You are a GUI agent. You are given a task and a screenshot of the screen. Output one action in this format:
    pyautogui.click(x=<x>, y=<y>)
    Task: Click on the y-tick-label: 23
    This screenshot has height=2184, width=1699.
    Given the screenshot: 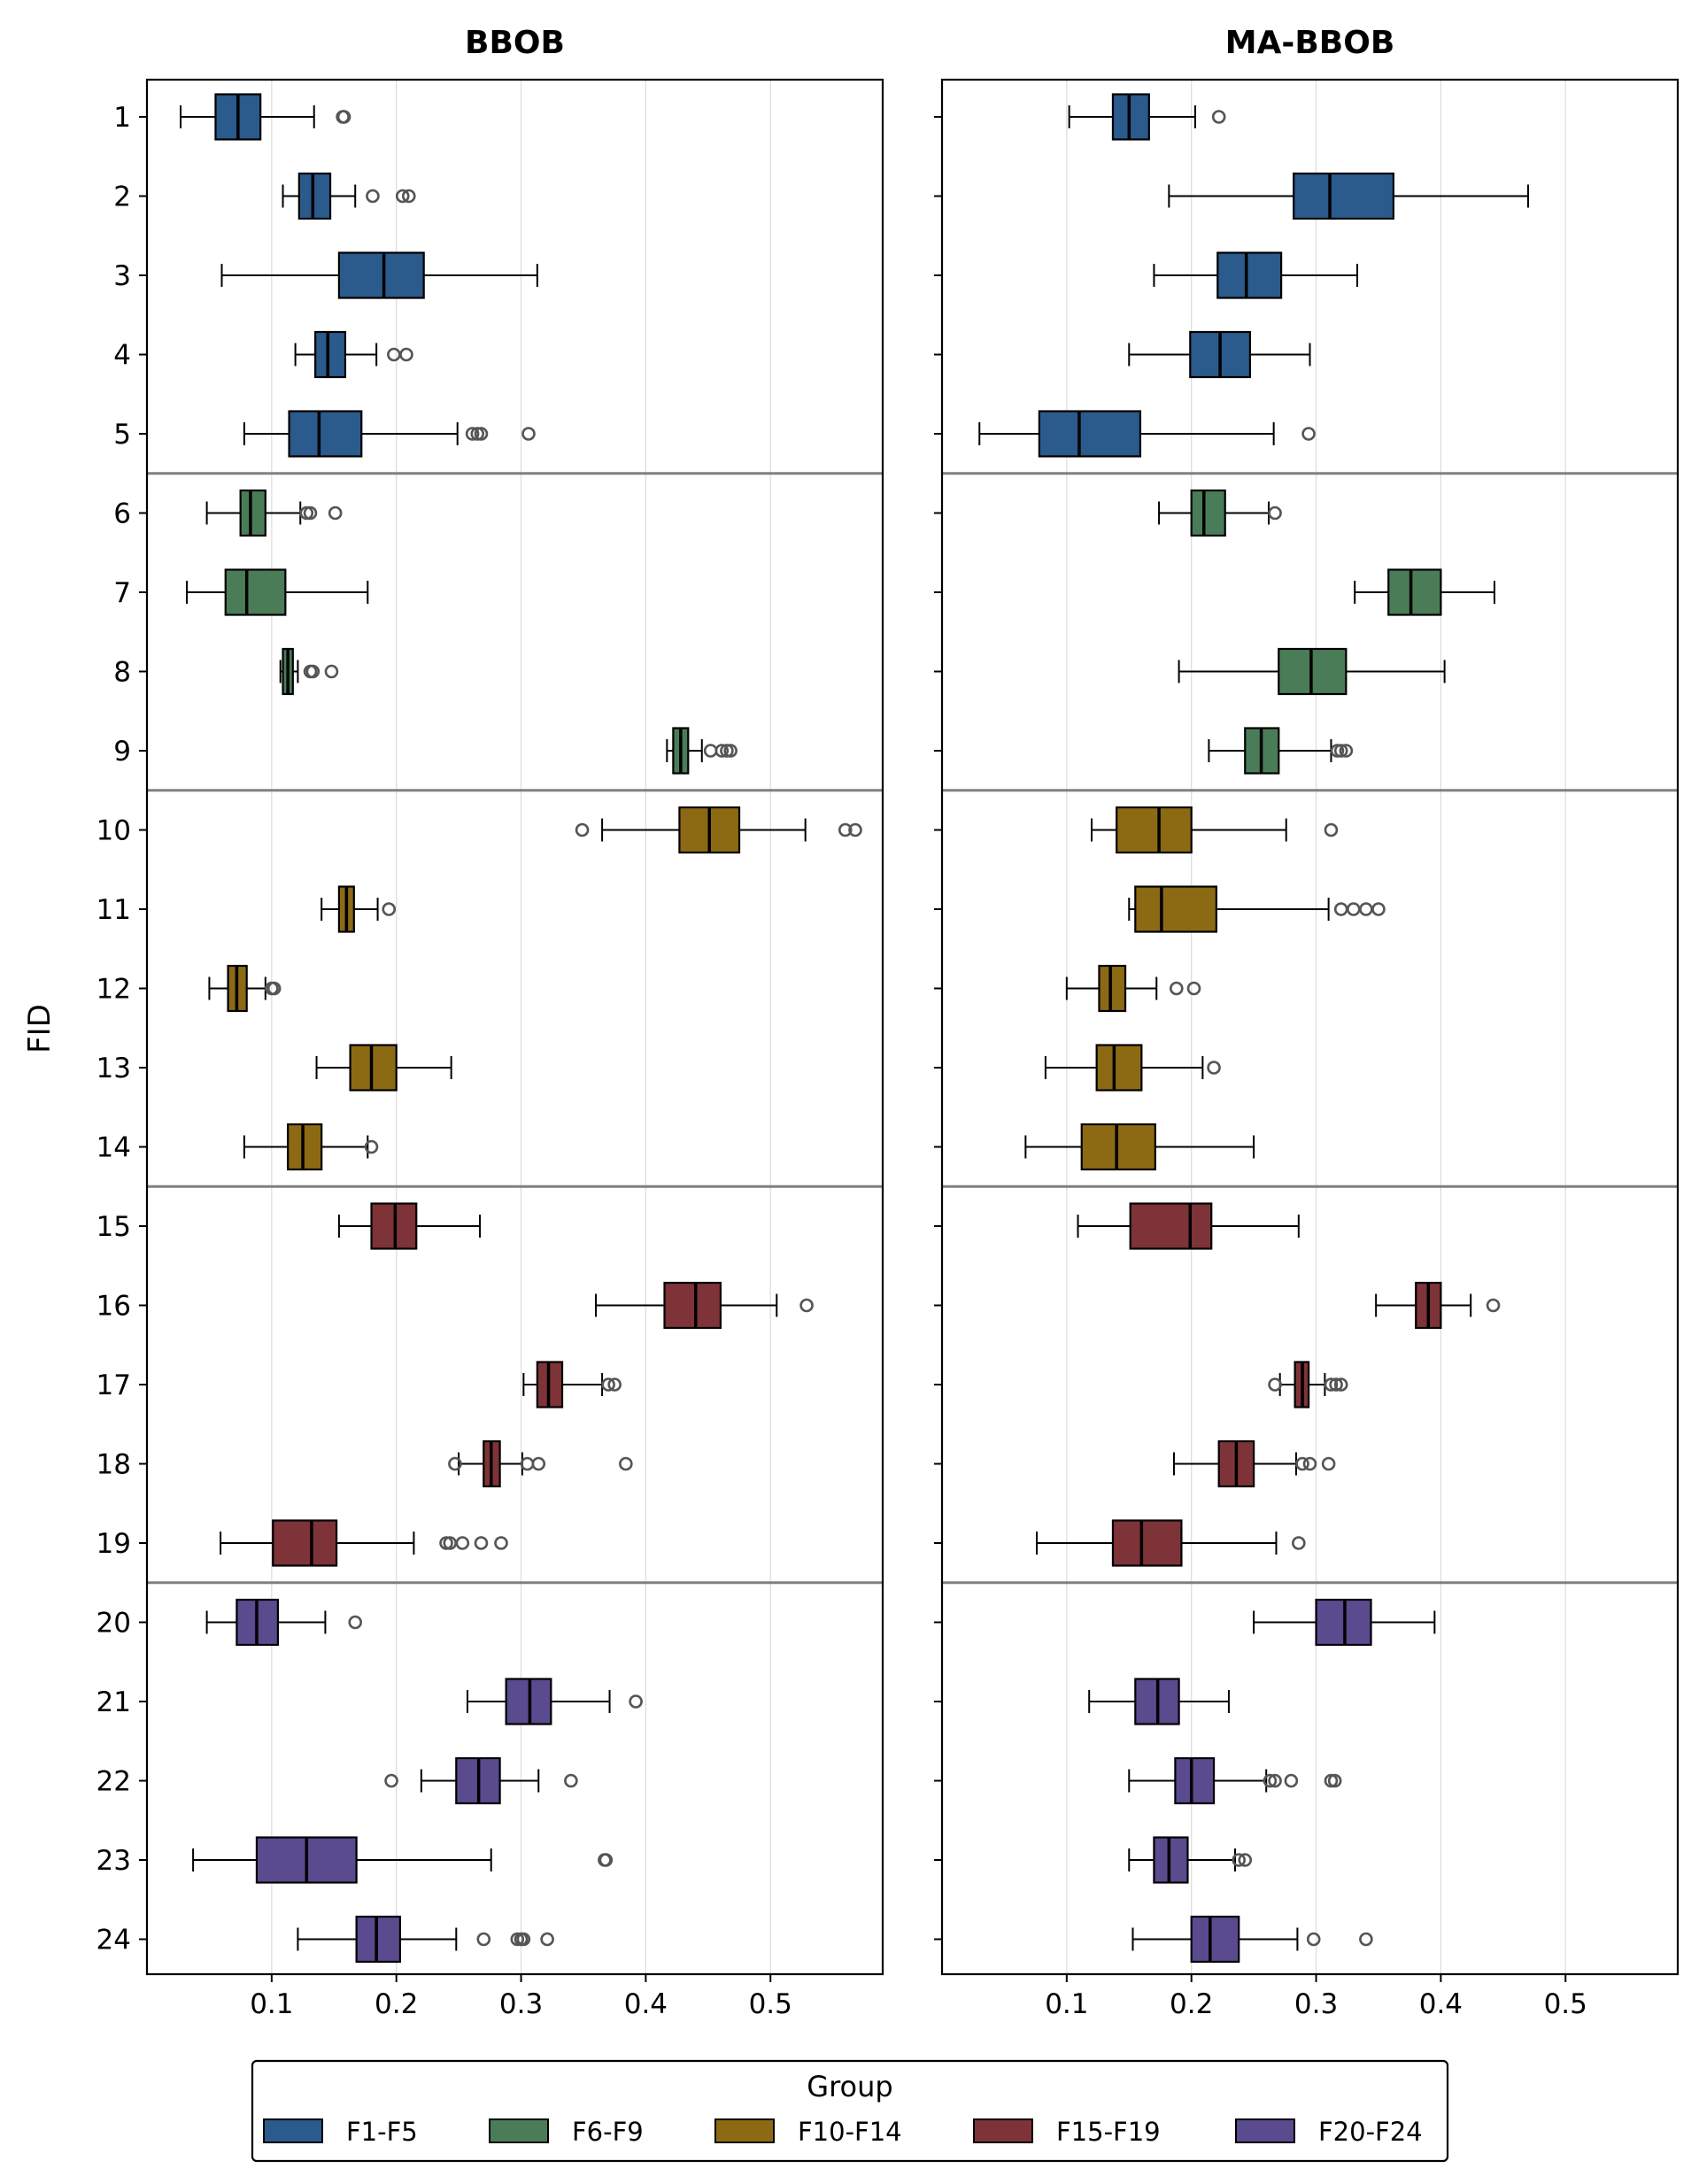 What is the action you would take?
    pyautogui.click(x=114, y=1861)
    